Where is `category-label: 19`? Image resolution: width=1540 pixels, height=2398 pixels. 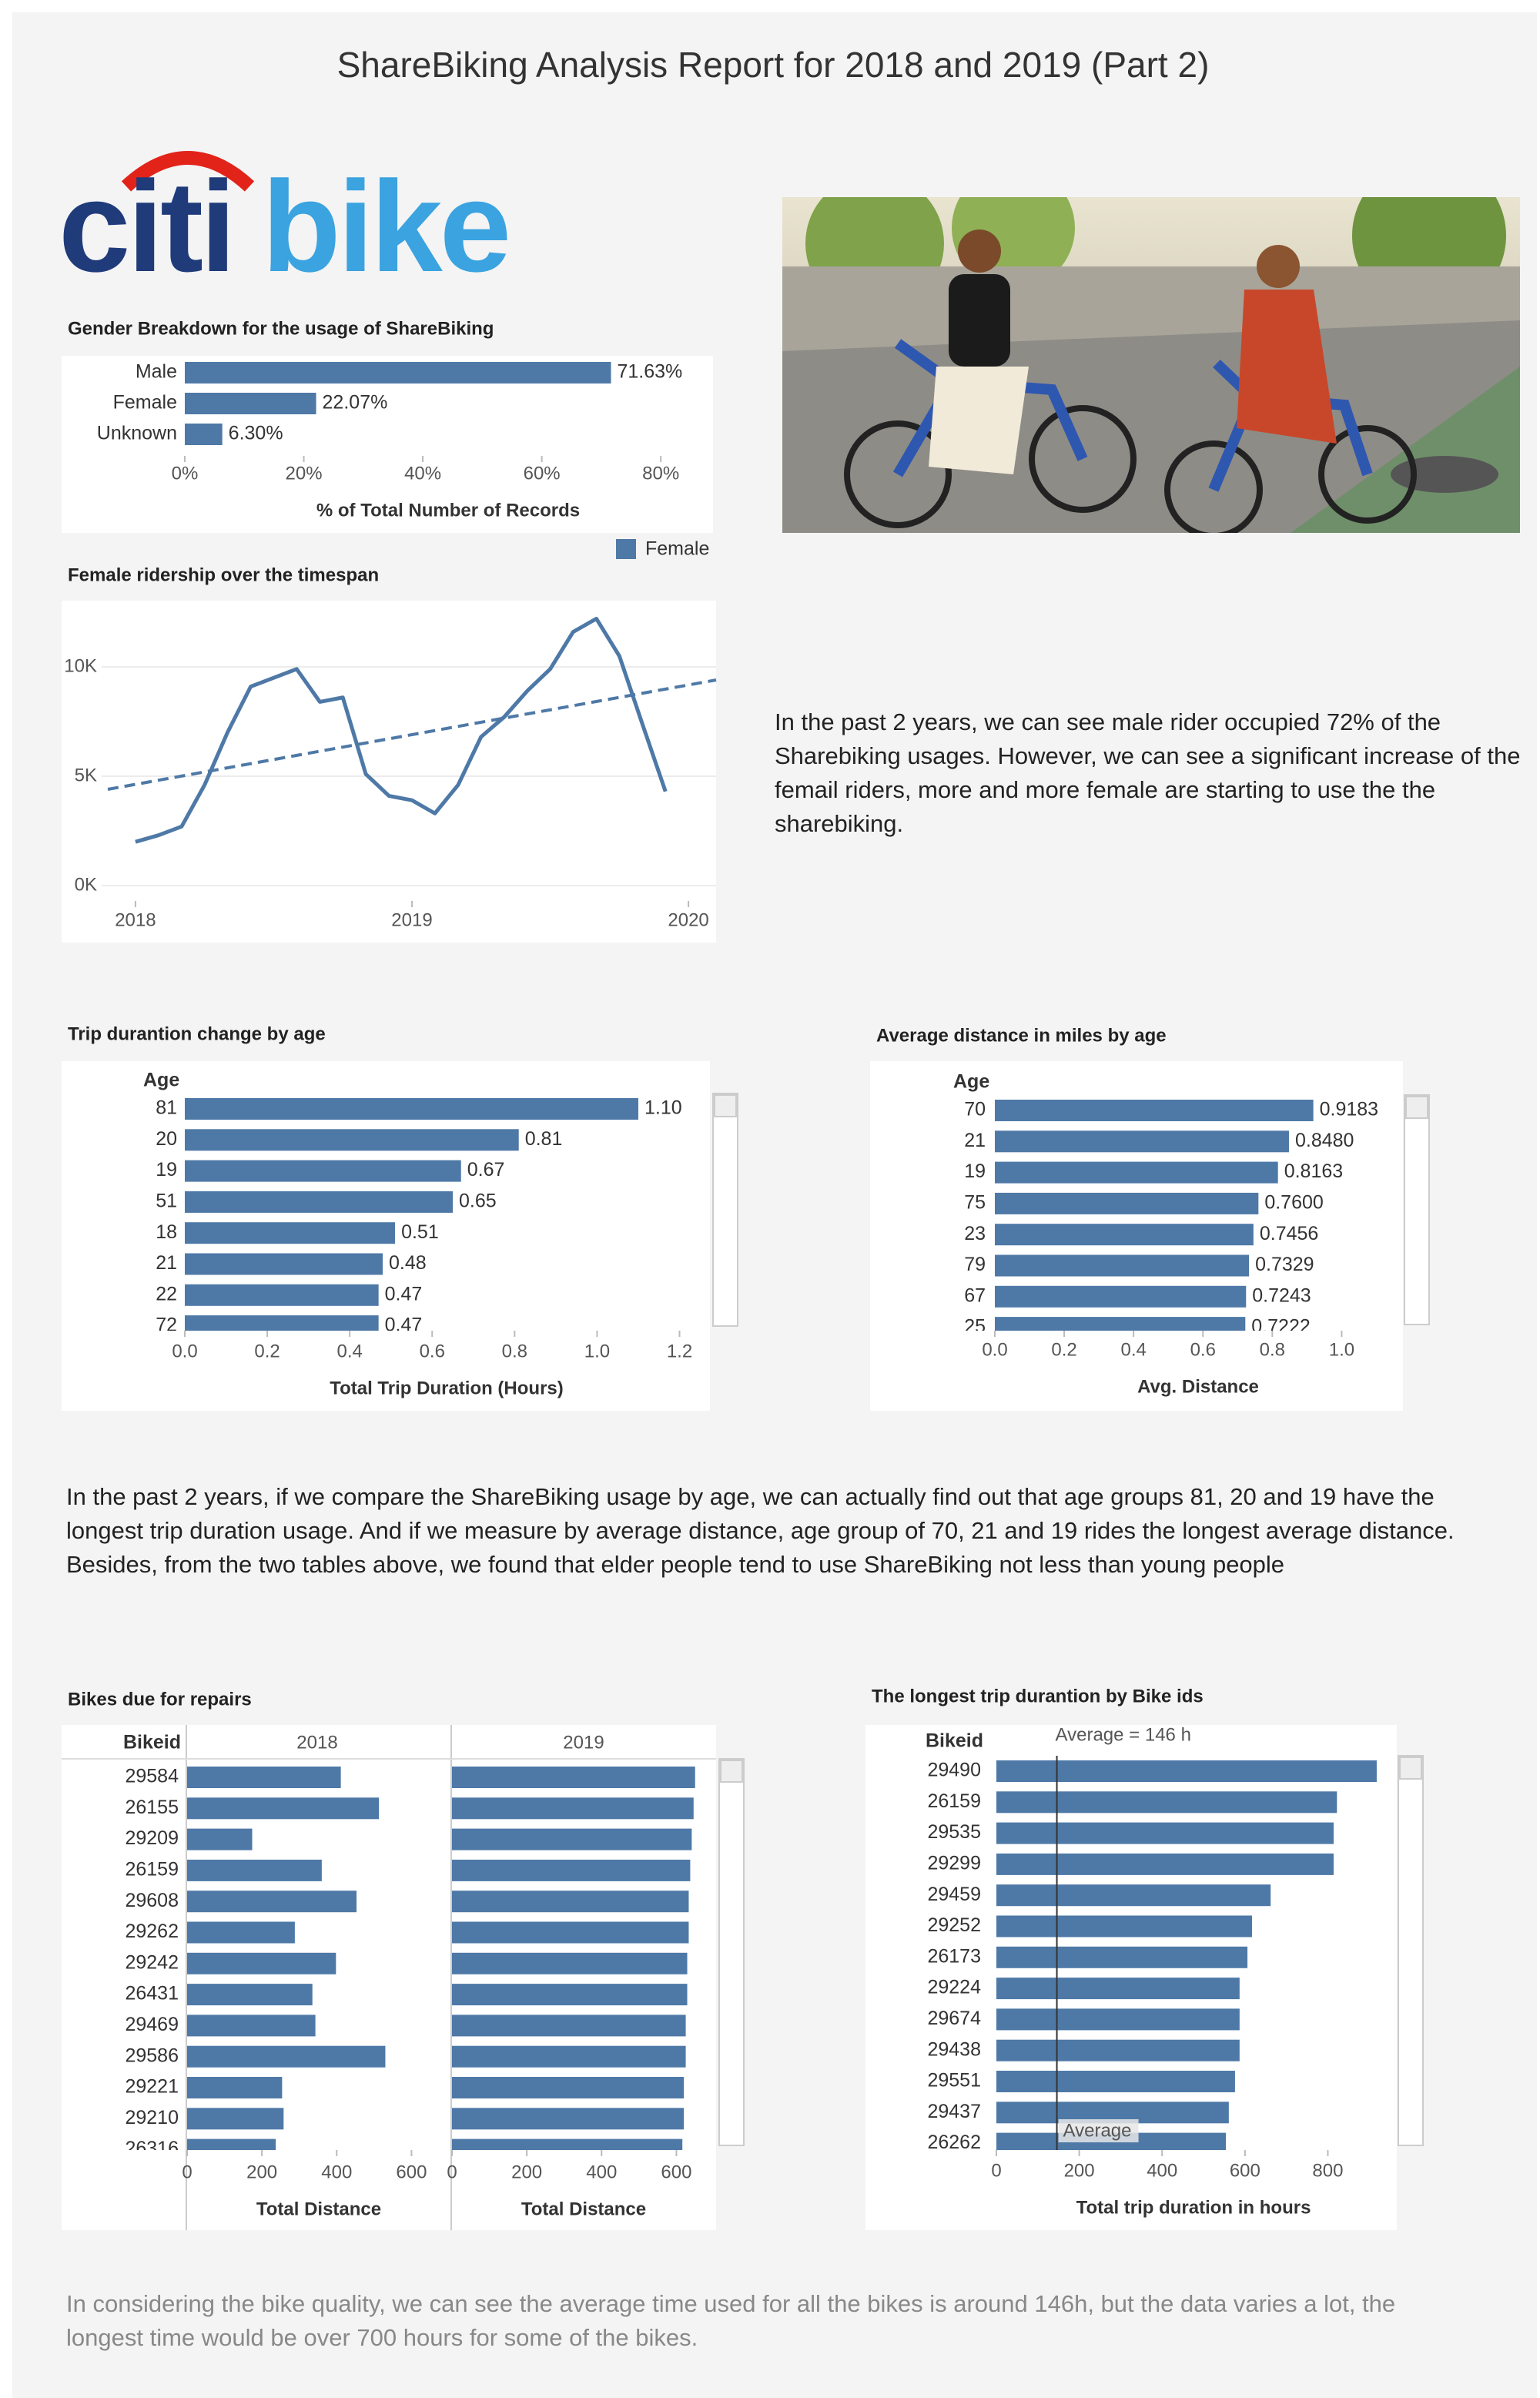 category-label: 19 is located at coordinates (975, 1171).